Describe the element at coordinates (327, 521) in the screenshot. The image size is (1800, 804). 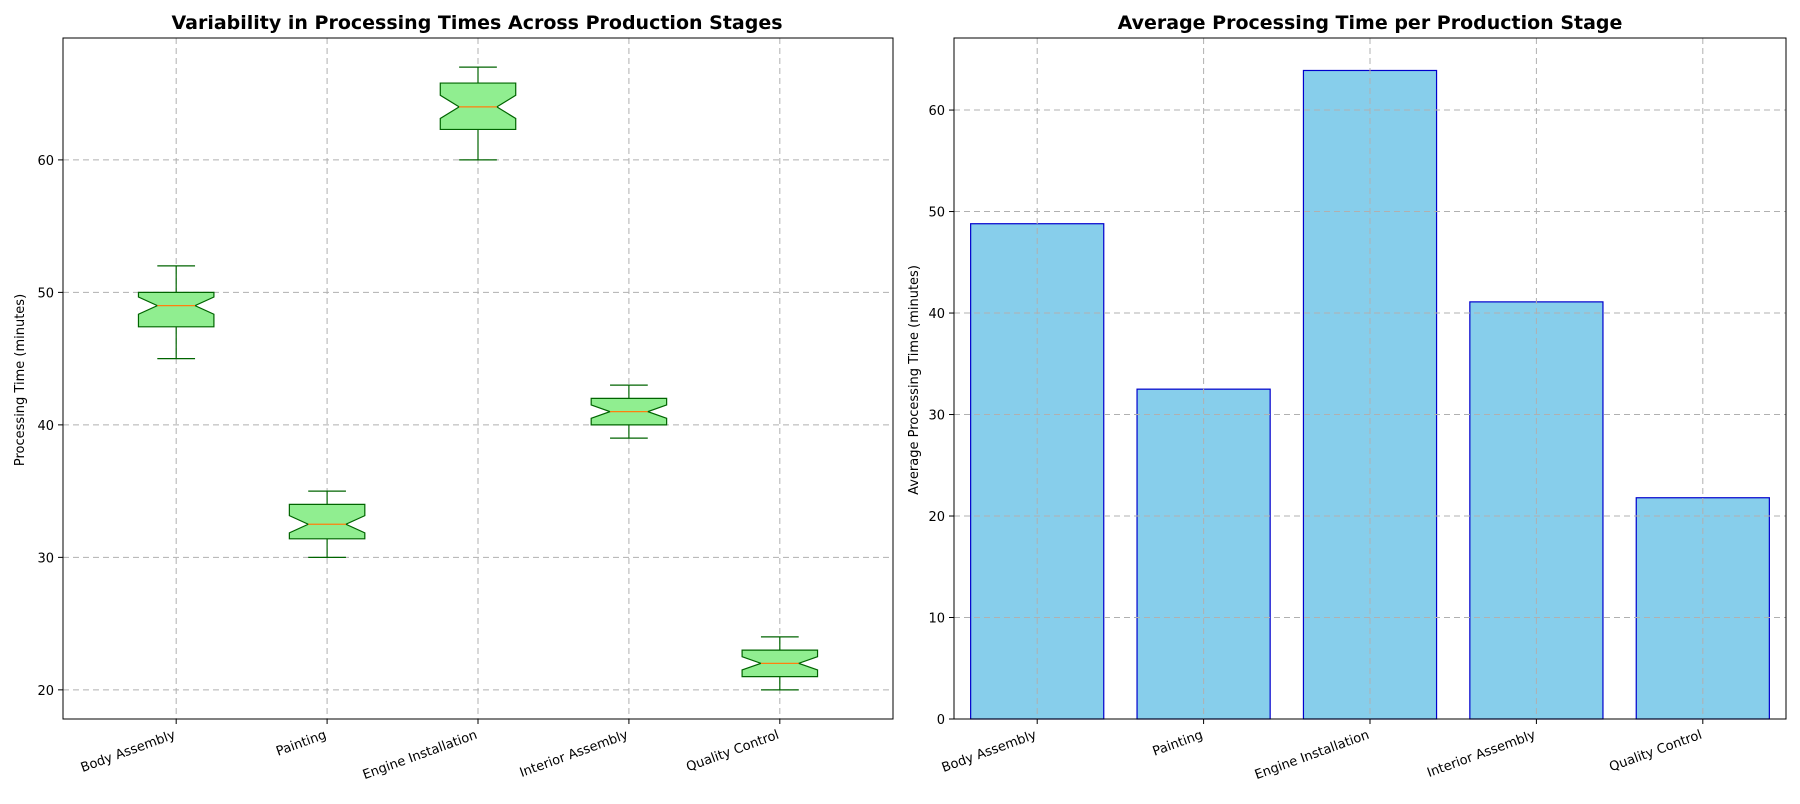
I see `box-painting` at that location.